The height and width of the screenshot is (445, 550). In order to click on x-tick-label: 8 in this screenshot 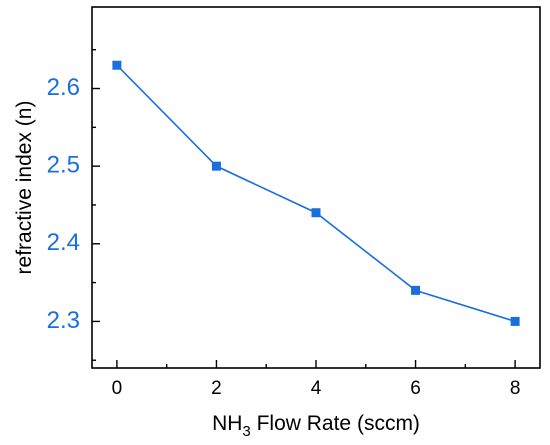, I will do `click(515, 388)`.